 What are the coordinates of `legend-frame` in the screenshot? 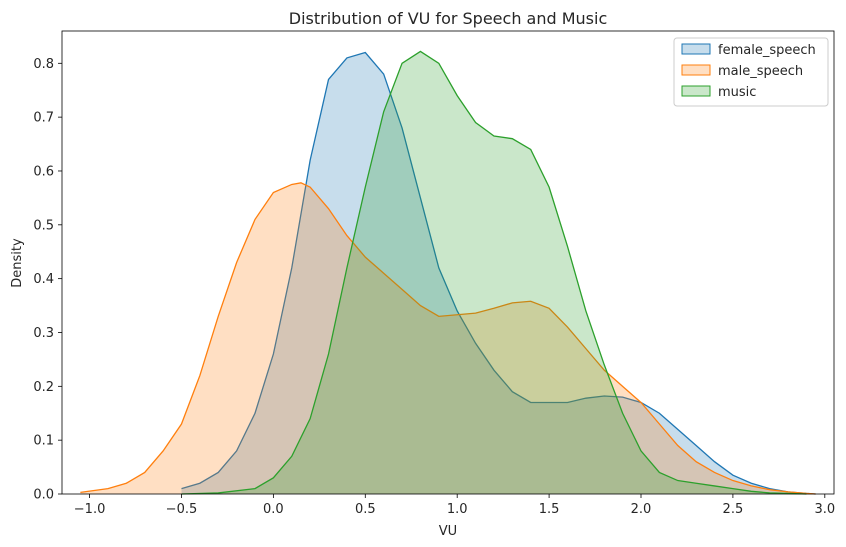 It's located at (751, 72).